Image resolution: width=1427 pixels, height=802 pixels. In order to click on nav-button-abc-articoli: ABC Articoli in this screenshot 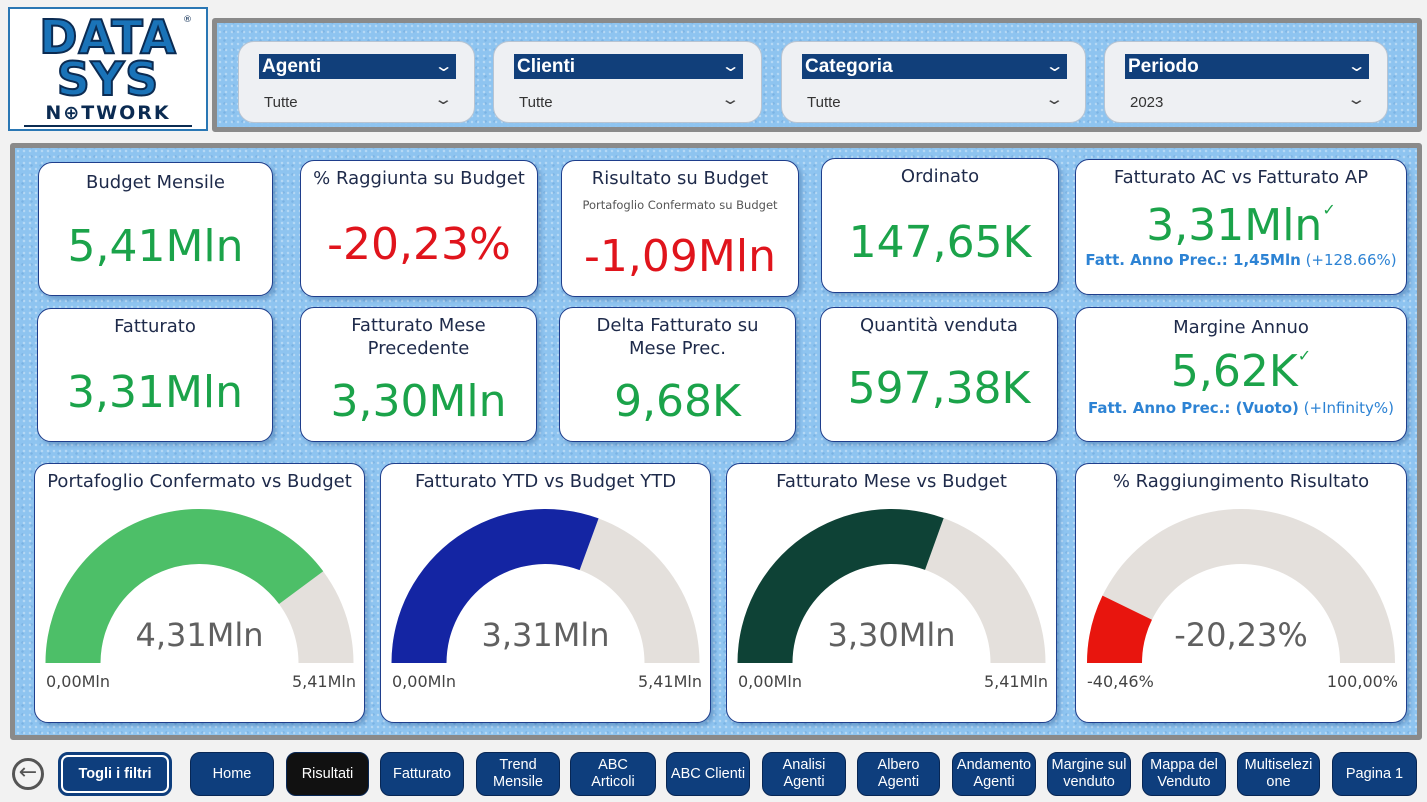, I will do `click(613, 774)`.